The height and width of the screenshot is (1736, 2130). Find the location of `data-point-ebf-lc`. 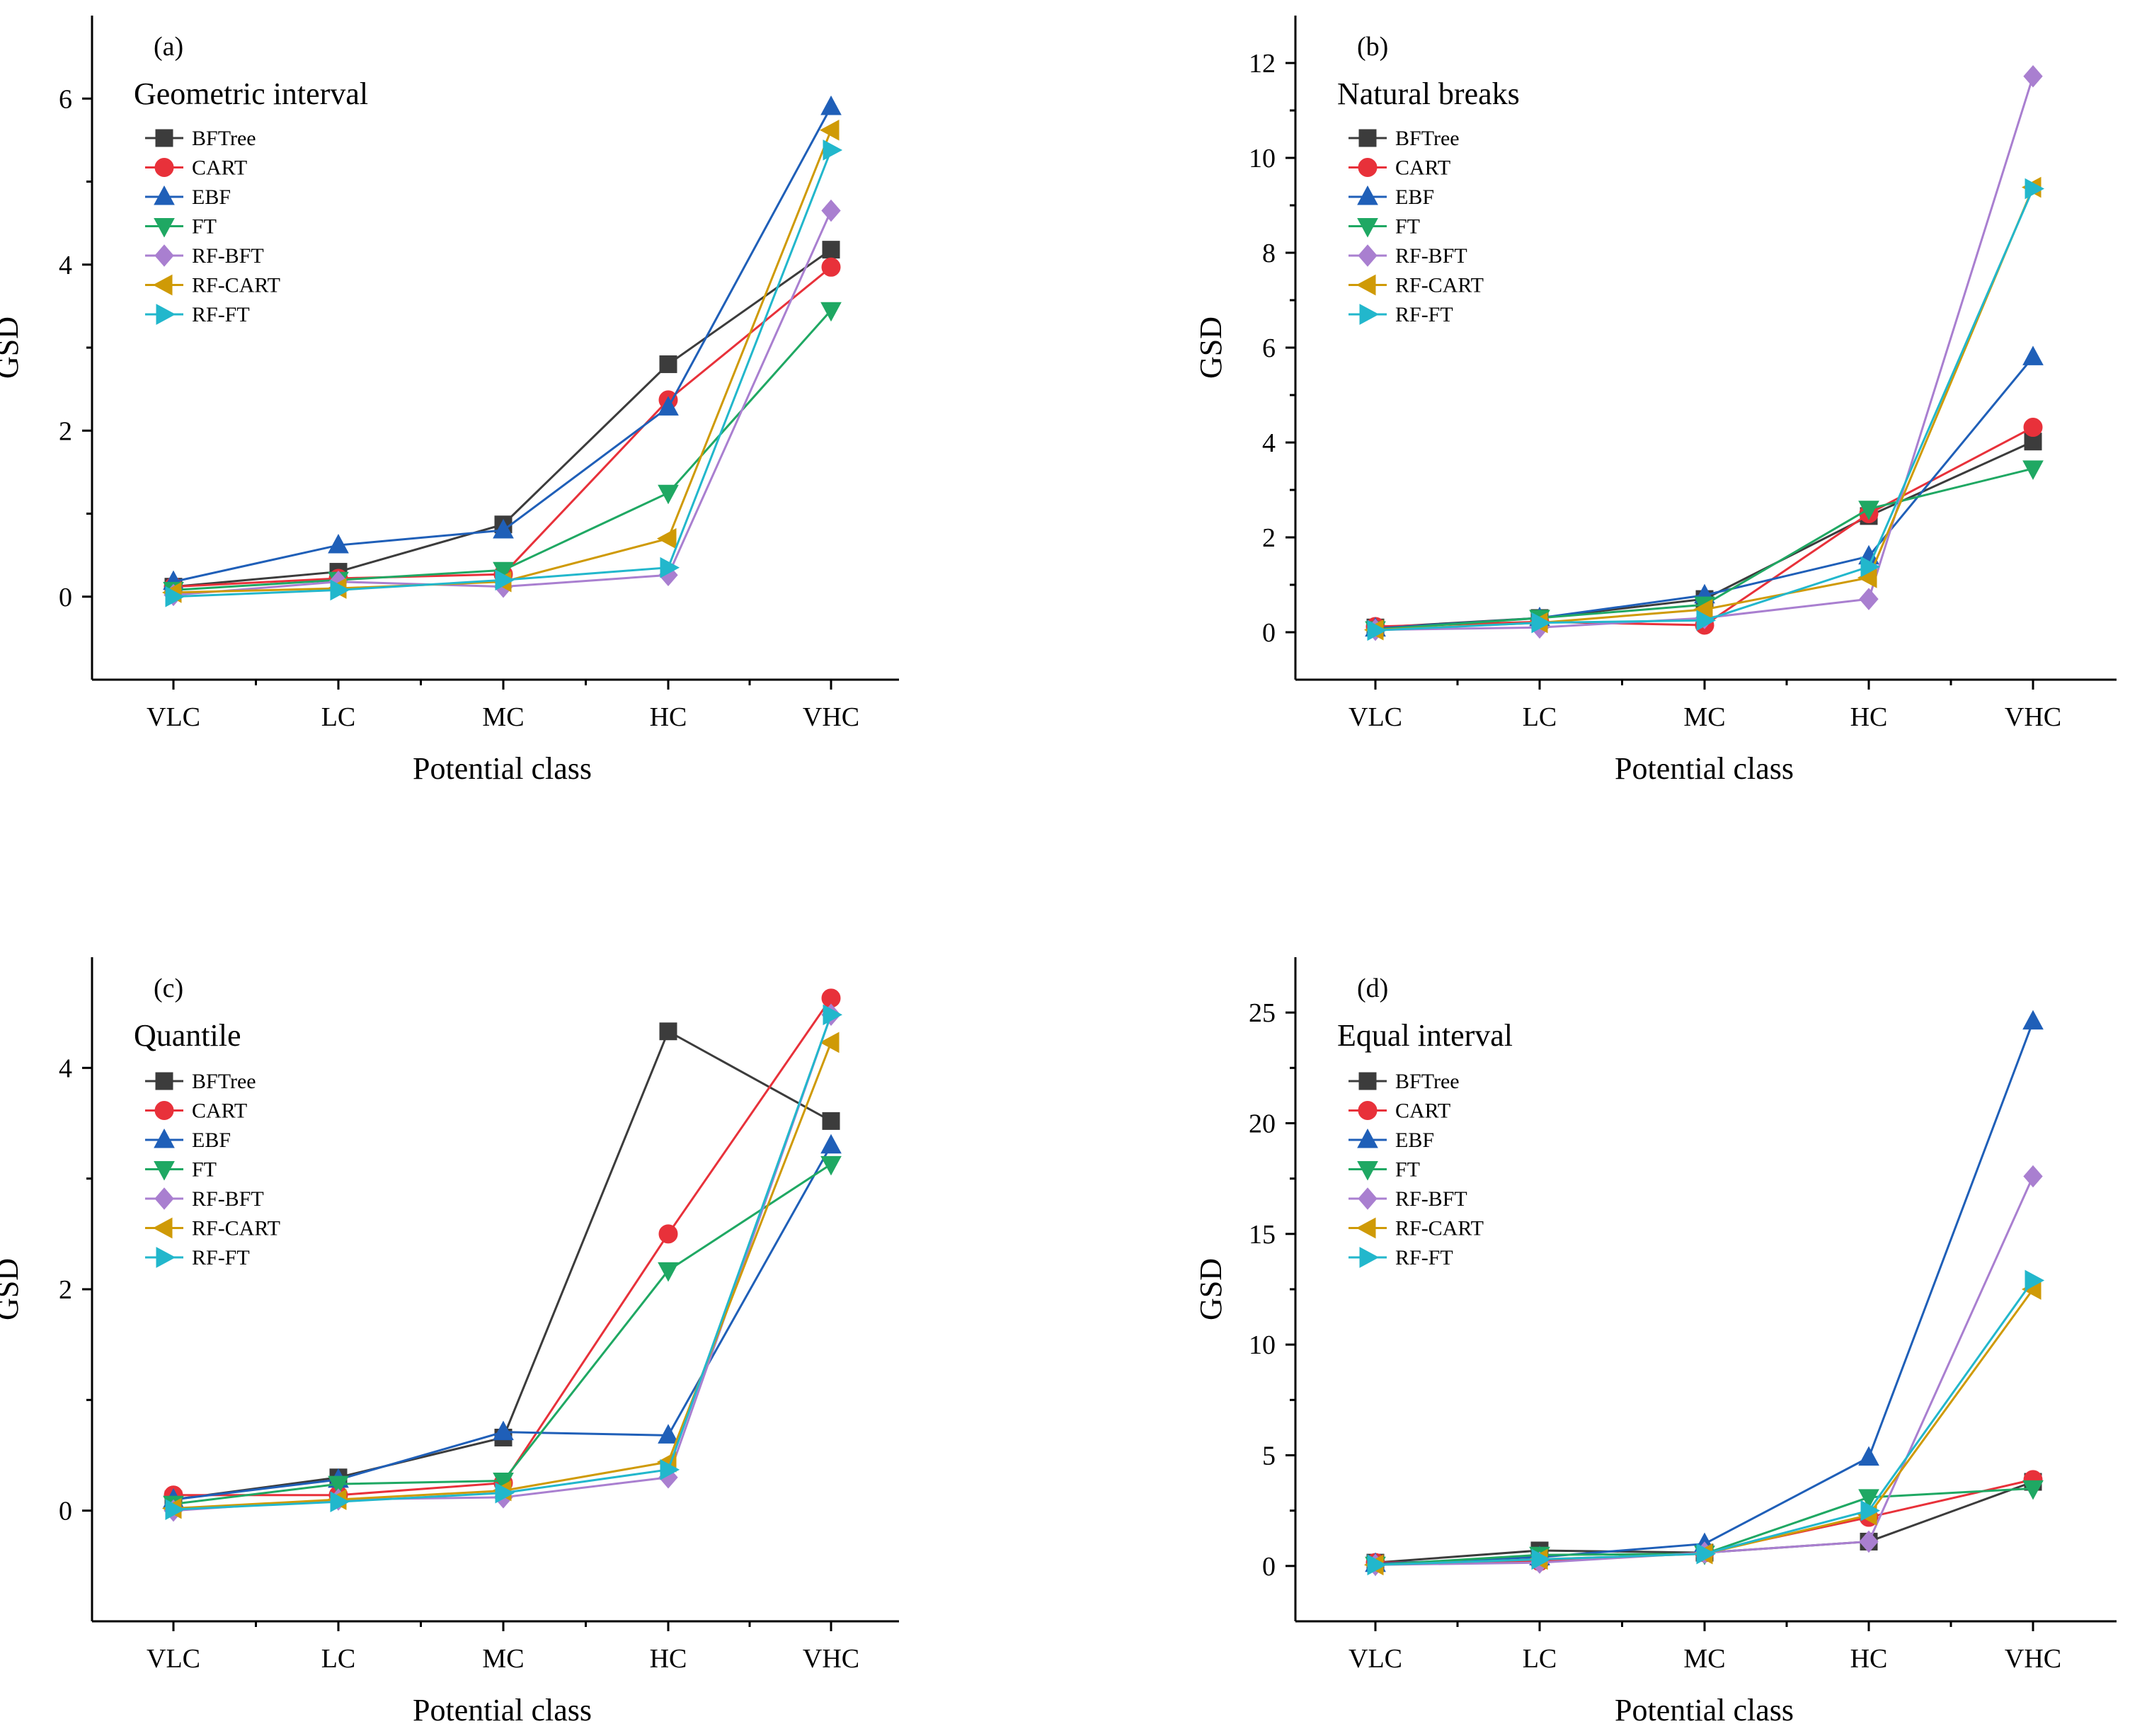

data-point-ebf-lc is located at coordinates (338, 544).